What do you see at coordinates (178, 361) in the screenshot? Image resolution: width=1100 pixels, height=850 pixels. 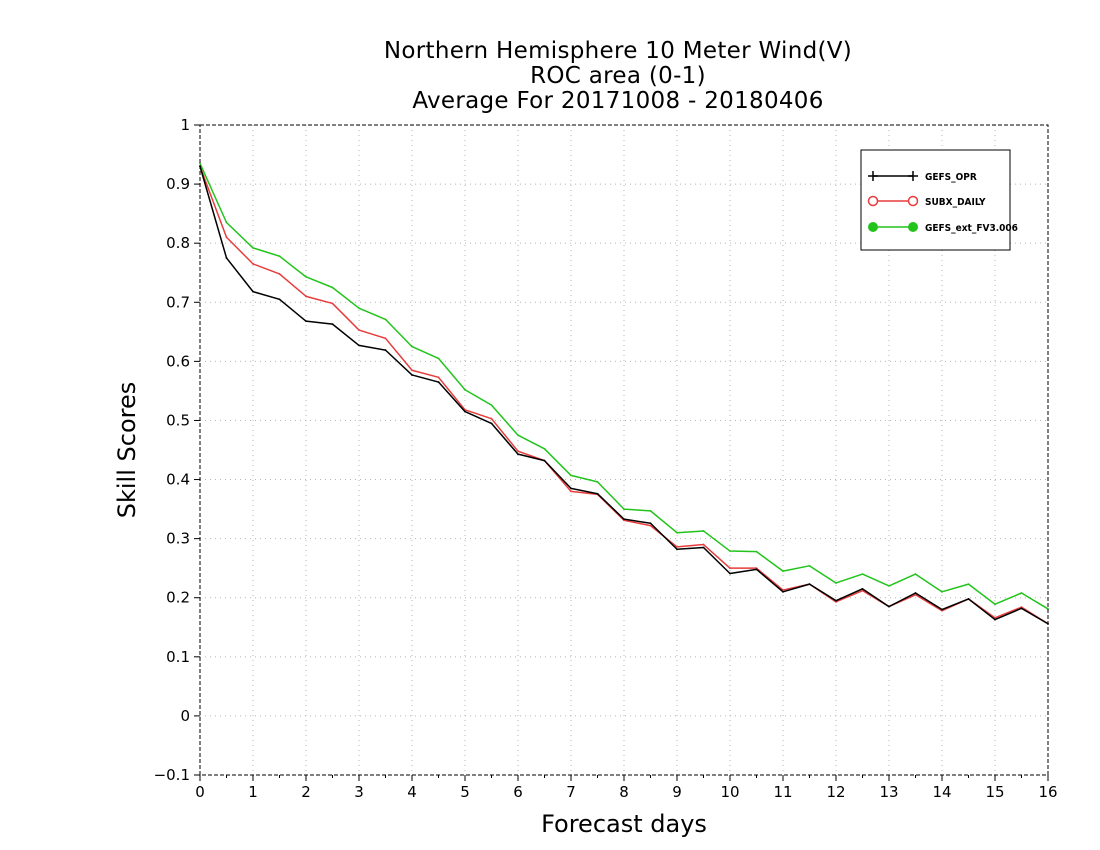 I see `y-tick-label: 0.6` at bounding box center [178, 361].